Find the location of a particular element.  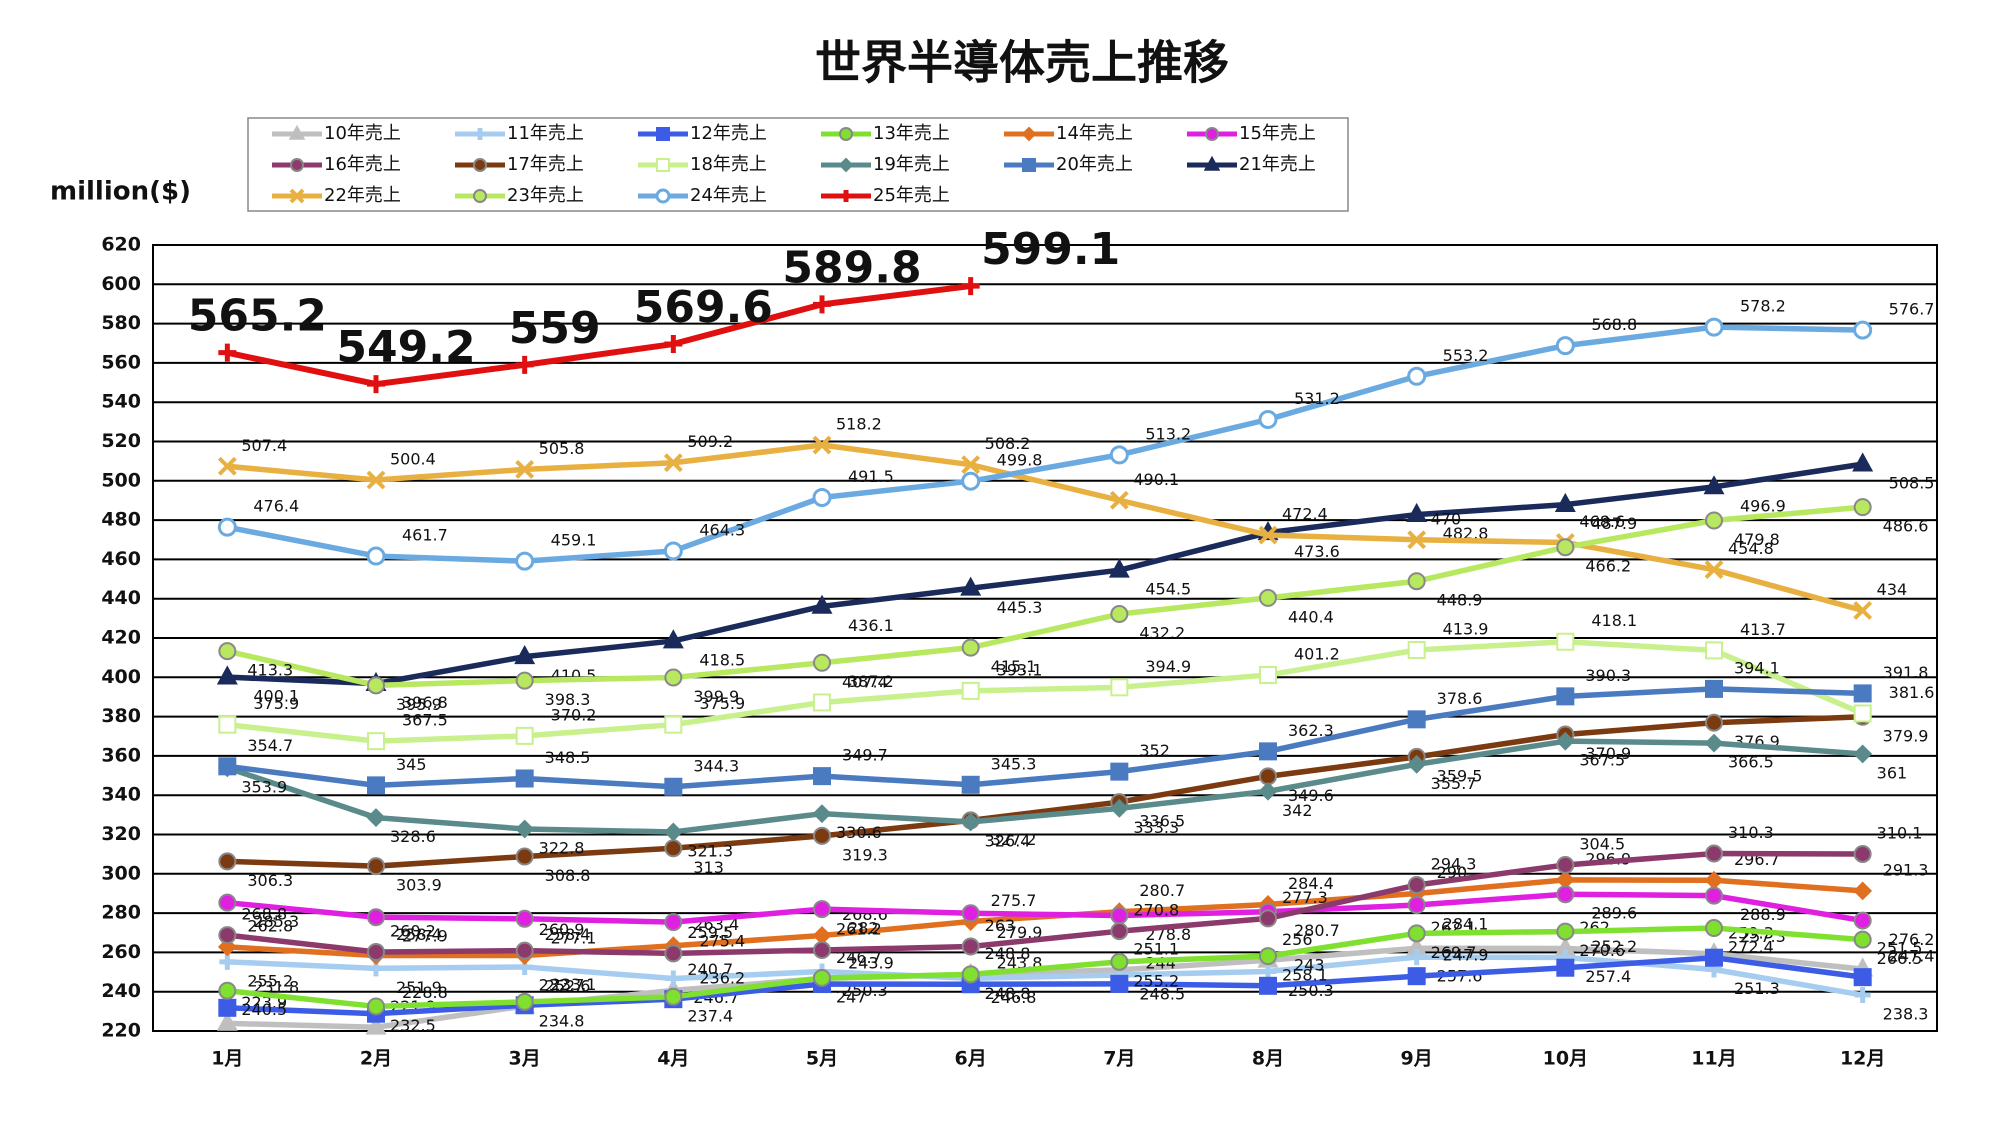

data-label: 252.6 is located at coordinates (568, 985).